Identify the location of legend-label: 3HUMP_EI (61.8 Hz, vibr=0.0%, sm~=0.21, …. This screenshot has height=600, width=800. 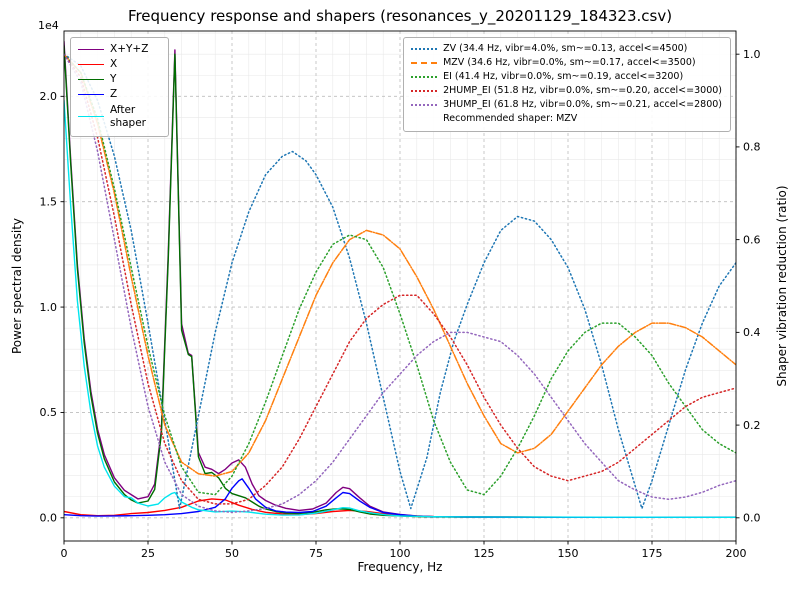
(582, 104).